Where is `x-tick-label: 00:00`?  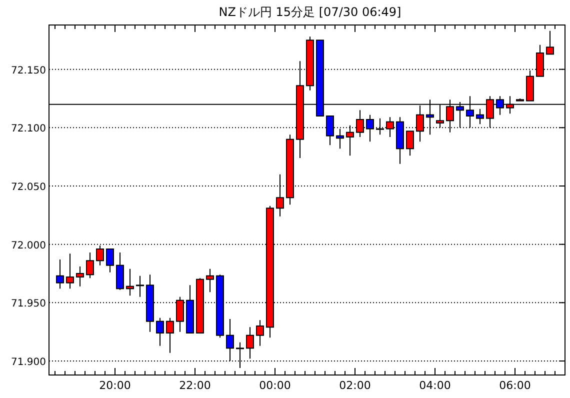
x-tick-label: 00:00 is located at coordinates (275, 385).